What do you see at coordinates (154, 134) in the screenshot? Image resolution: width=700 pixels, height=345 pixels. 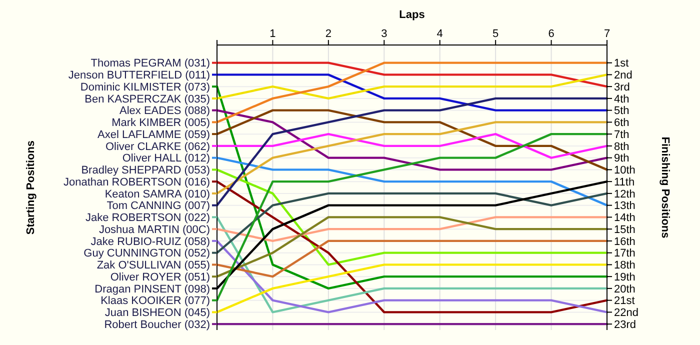 I see `legend-label: Axel LAFLAMME (059)` at bounding box center [154, 134].